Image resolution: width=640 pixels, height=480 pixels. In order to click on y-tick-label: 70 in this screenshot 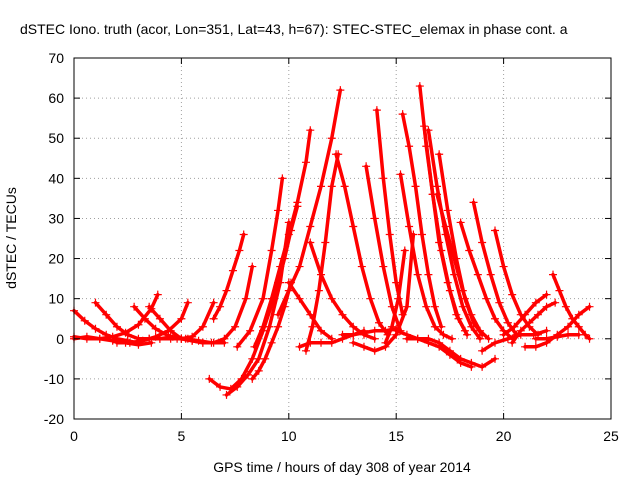, I will do `click(56, 58)`.